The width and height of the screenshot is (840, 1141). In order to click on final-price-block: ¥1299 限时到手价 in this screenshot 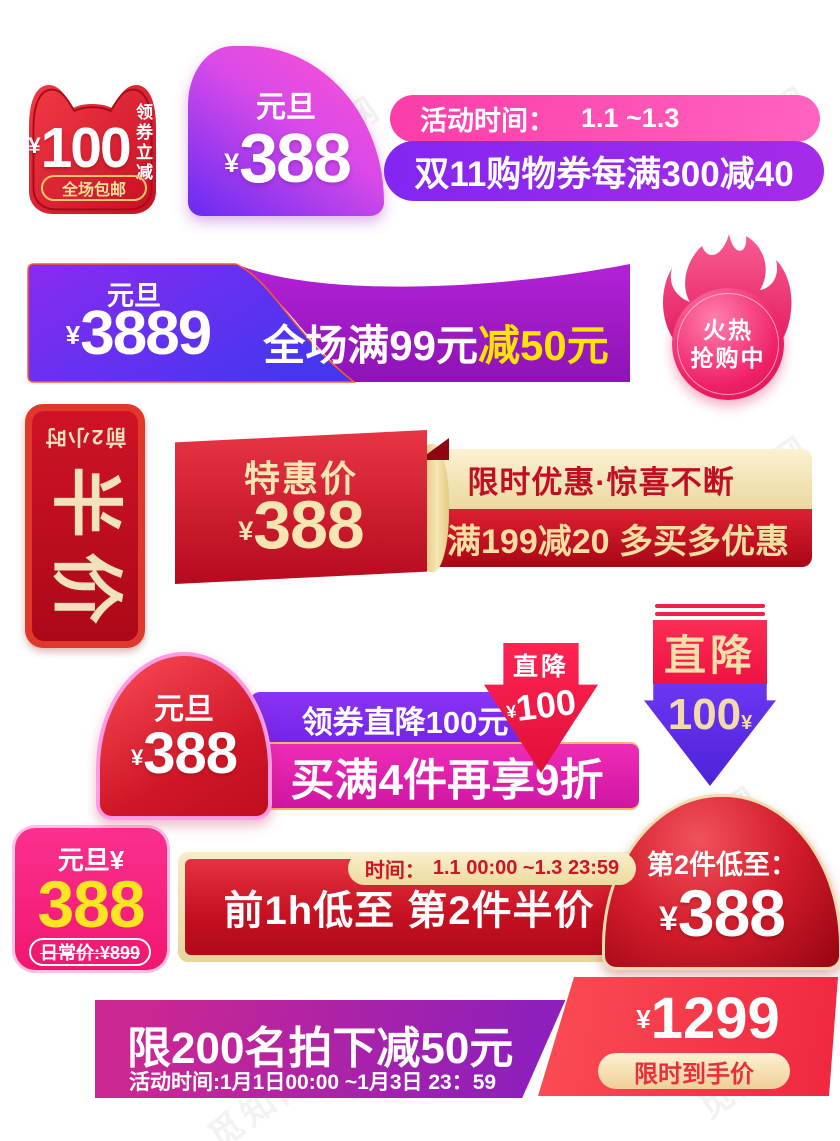, I will do `click(688, 1036)`.